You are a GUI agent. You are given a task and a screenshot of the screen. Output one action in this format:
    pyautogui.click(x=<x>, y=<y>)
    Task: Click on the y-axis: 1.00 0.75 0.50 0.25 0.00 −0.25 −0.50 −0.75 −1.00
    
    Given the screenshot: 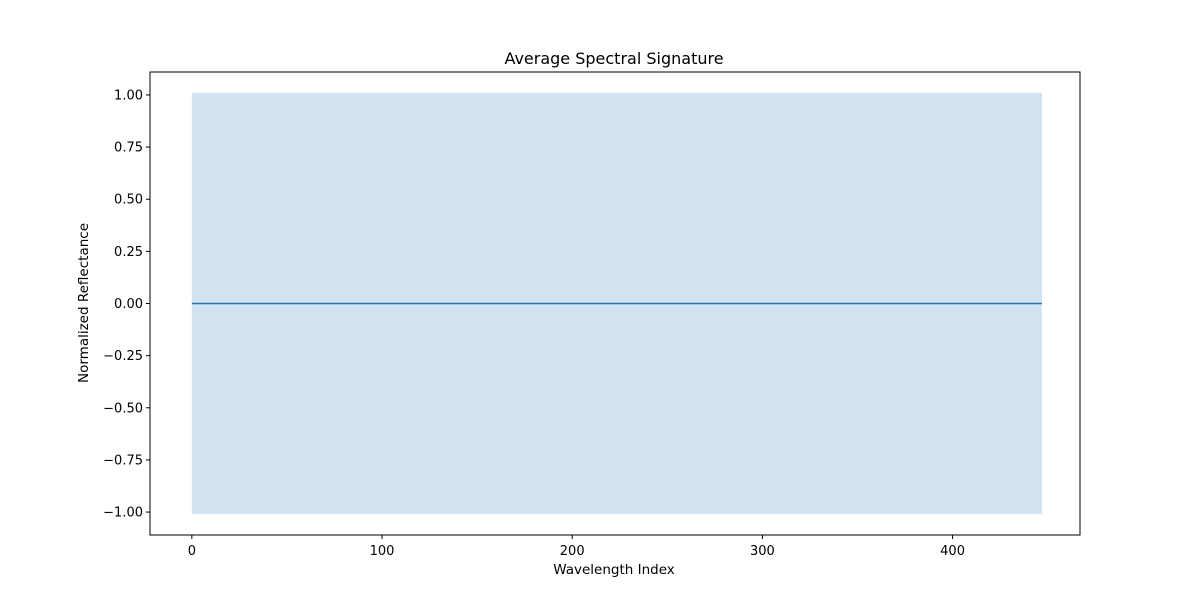 What is the action you would take?
    pyautogui.click(x=126, y=304)
    